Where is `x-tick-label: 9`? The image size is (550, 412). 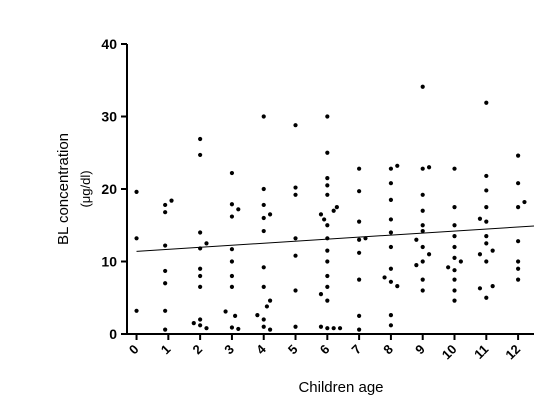
x-tick-label: 9 is located at coordinates (420, 350).